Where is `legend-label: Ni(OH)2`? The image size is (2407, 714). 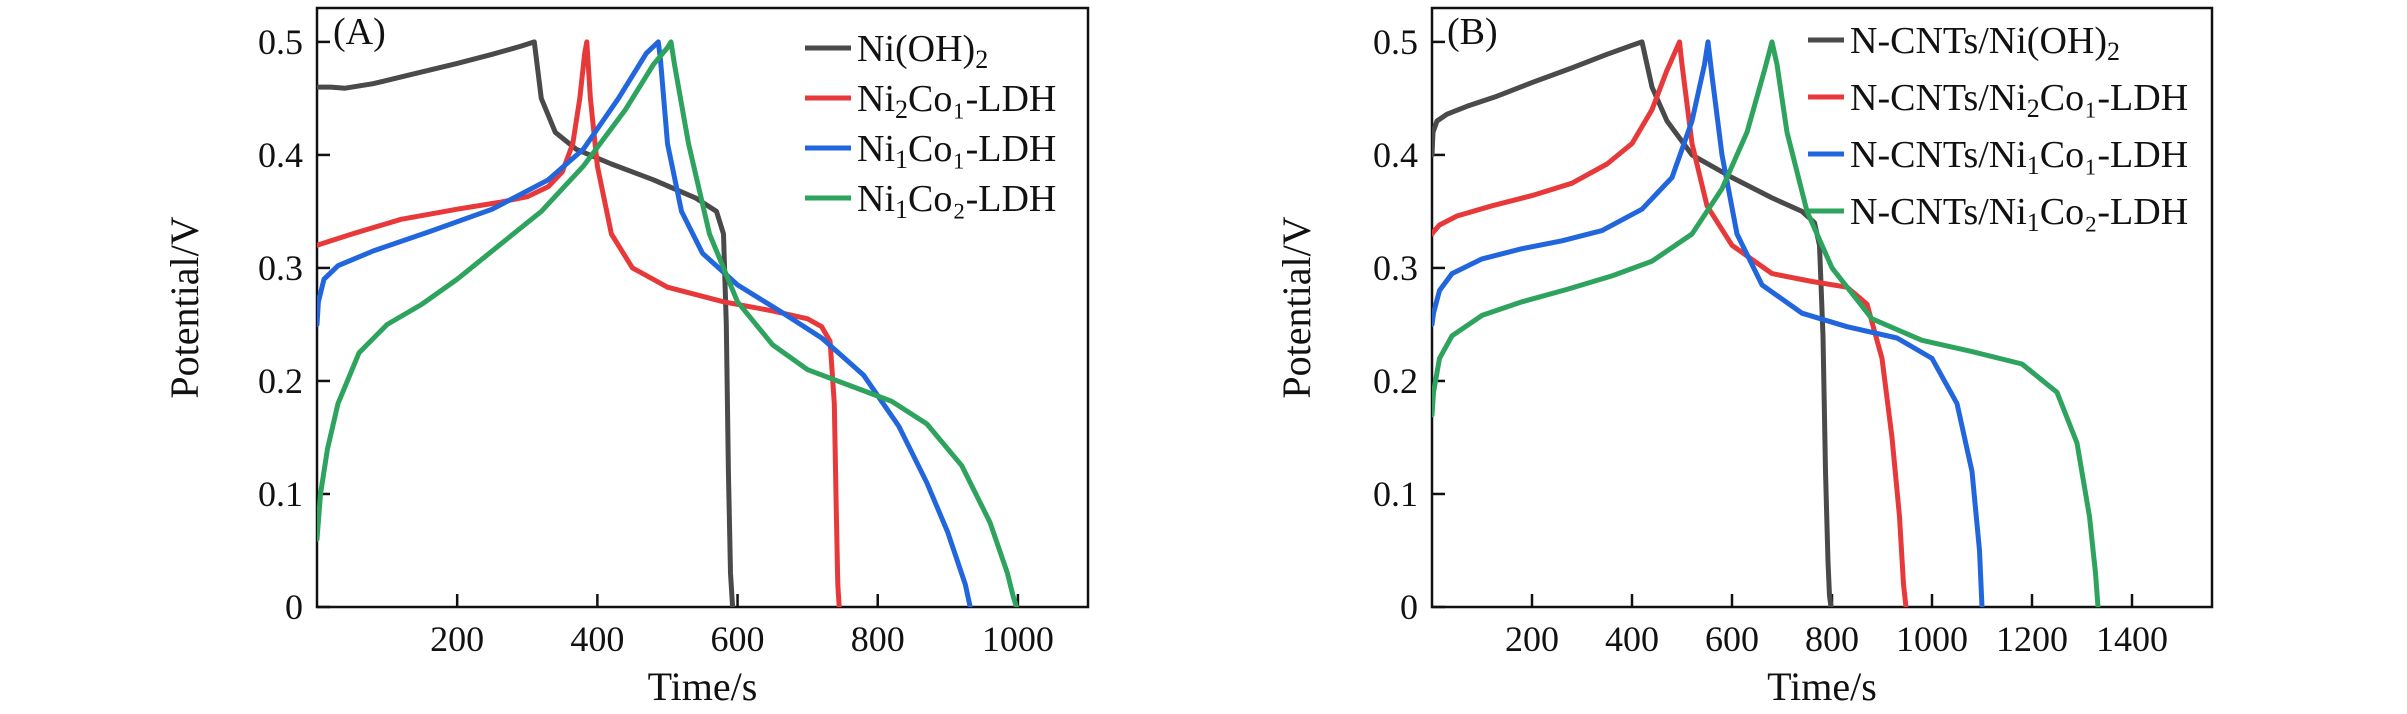 legend-label: Ni(OH)2 is located at coordinates (922, 51).